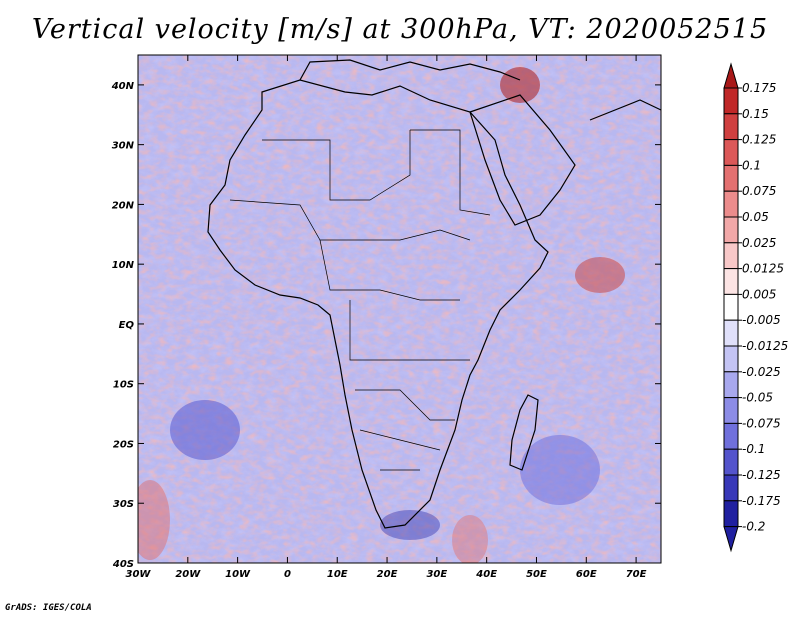 This screenshot has width=800, height=618. I want to click on colorbar-label: 0.0125, so click(763, 269).